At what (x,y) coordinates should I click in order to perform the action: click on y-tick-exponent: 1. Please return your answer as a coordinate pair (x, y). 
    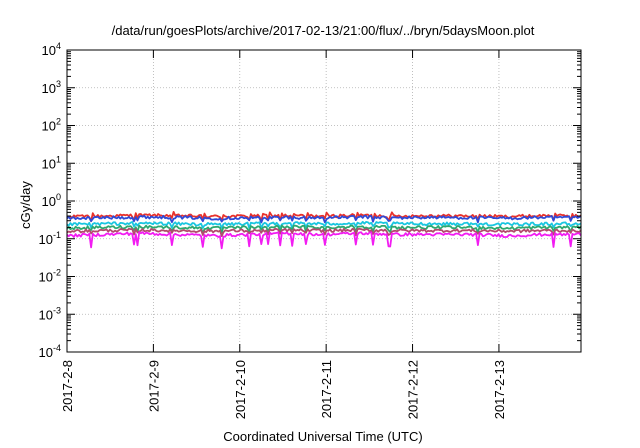
    Looking at the image, I should click on (58, 159).